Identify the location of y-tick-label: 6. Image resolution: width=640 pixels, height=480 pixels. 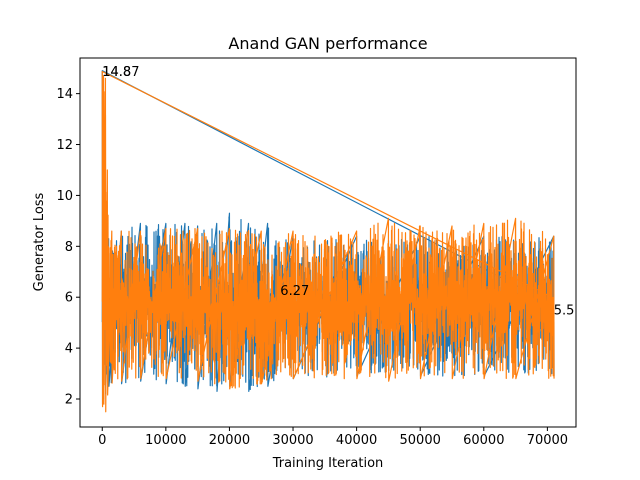
(69, 298).